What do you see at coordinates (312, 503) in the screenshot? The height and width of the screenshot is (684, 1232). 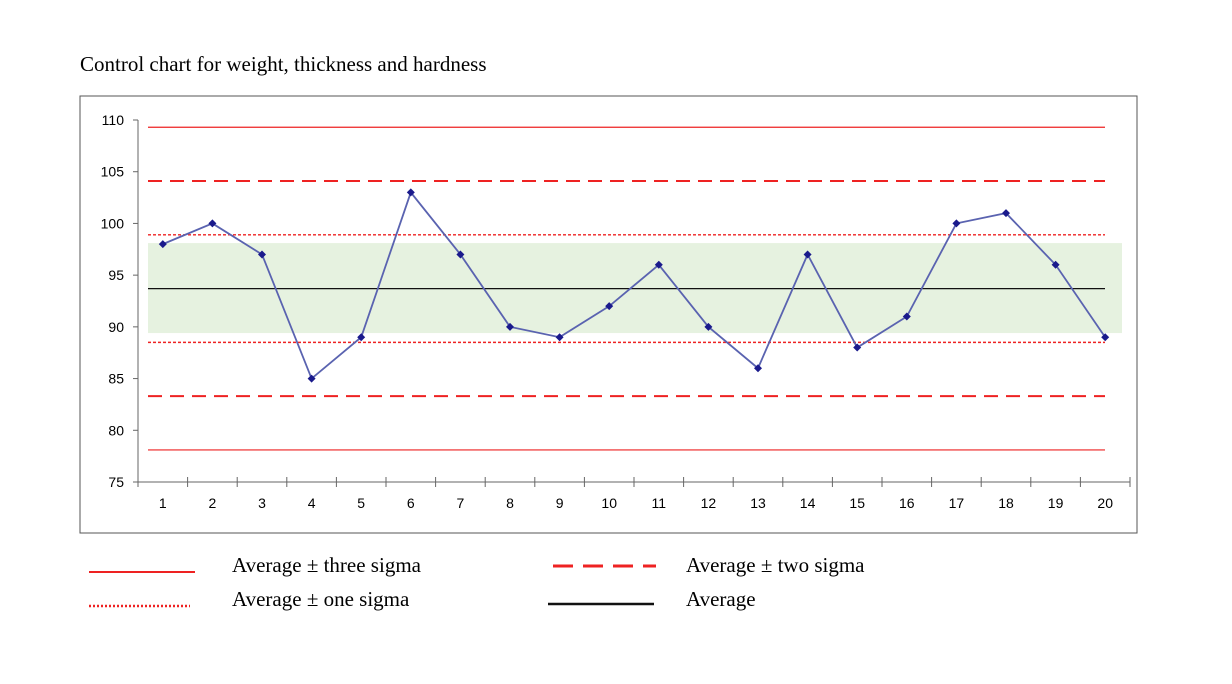 I see `x-tick-label: 4` at bounding box center [312, 503].